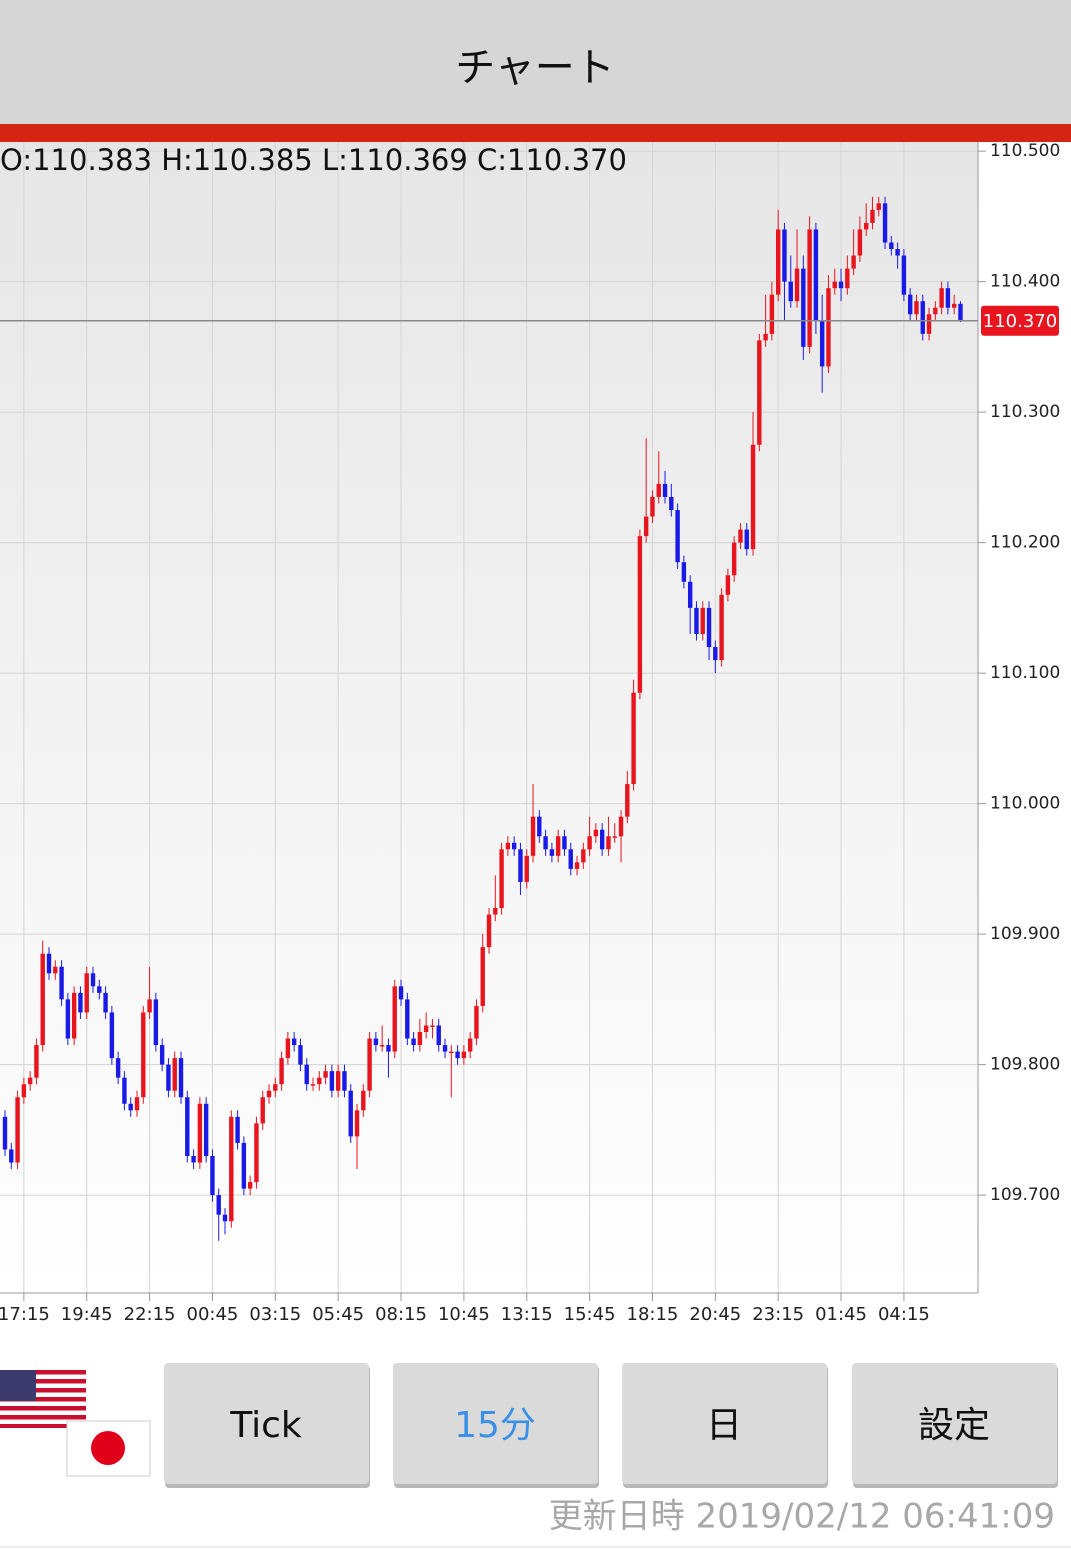  Describe the element at coordinates (715, 1314) in the screenshot. I see `x-tick-label: 20:45` at that location.